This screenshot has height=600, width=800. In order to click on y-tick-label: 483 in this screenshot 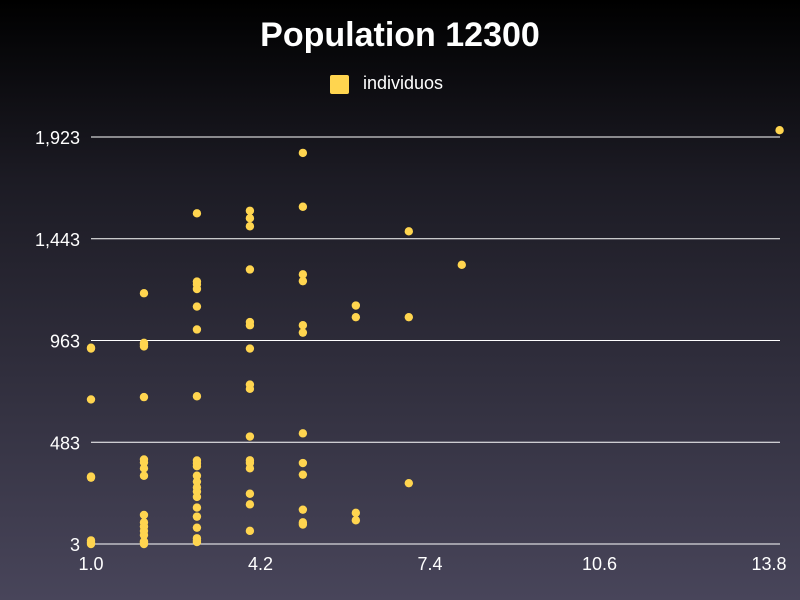, I will do `click(65, 443)`.